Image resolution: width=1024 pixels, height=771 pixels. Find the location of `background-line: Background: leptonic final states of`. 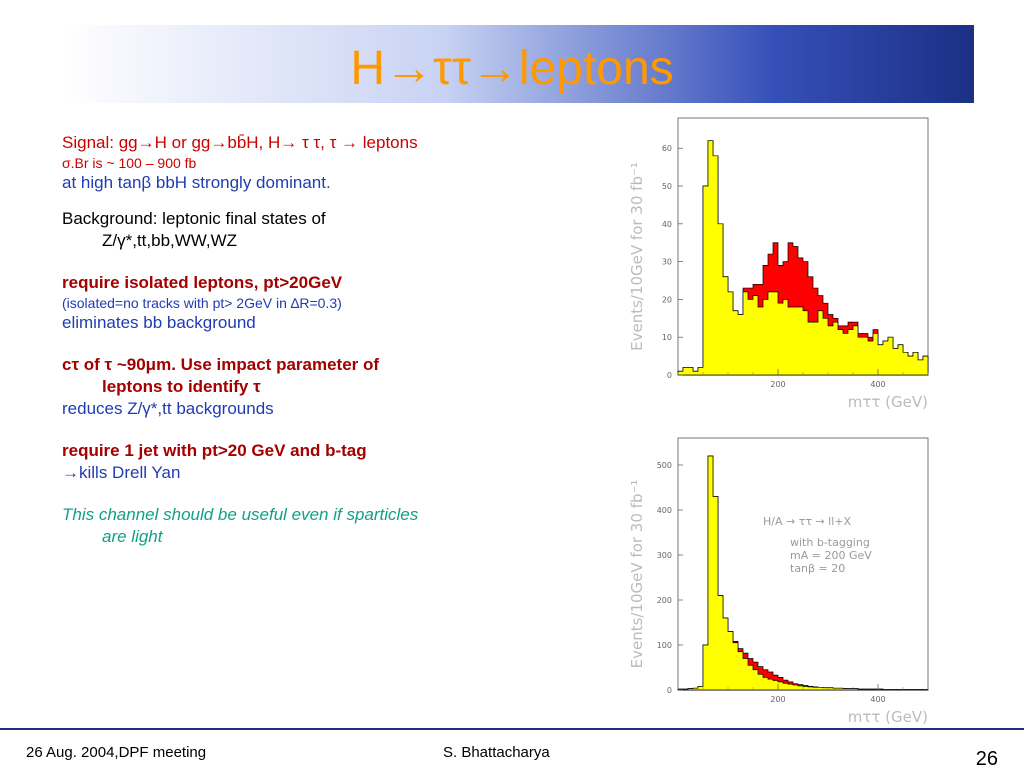

background-line: Background: leptonic final states of is located at coordinates (194, 218).